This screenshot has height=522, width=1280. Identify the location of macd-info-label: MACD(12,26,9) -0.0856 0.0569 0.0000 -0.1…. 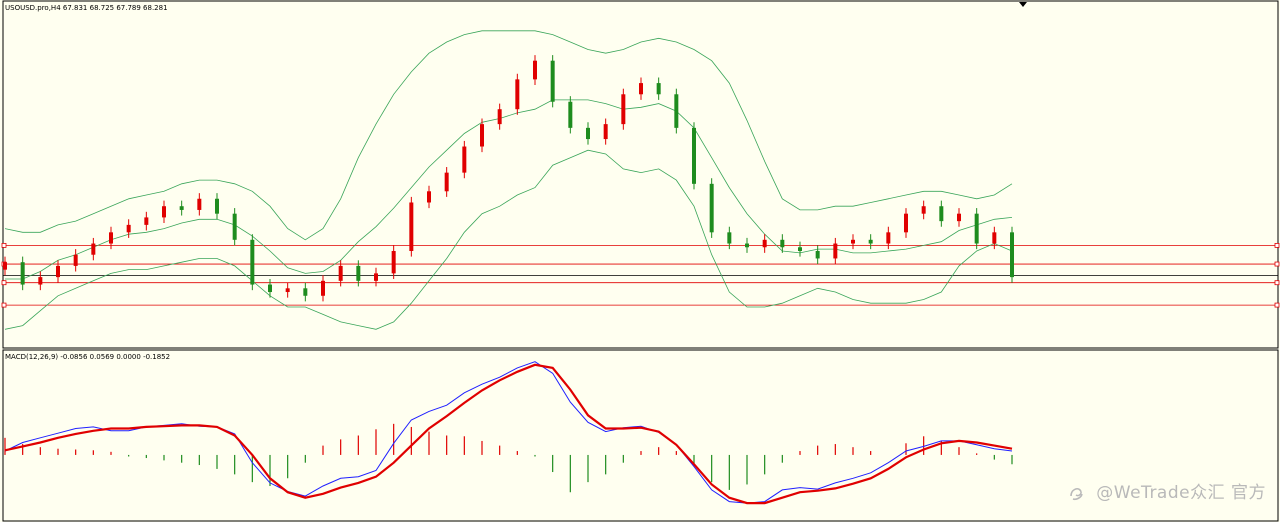
(88, 357).